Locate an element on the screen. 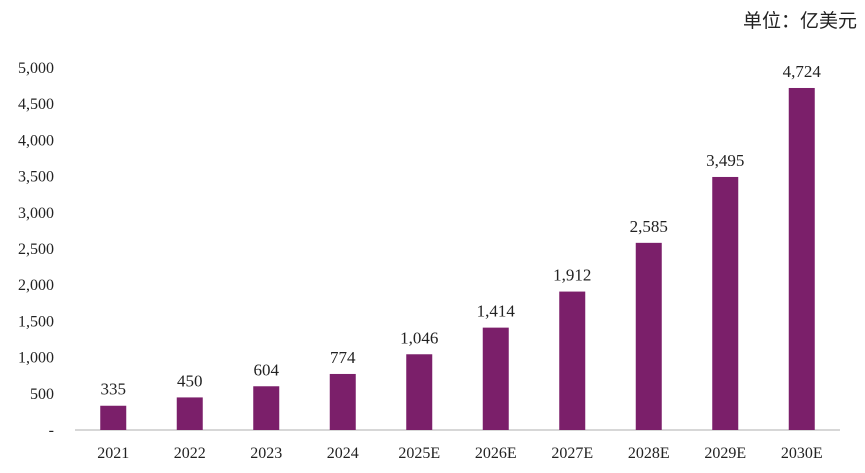  y-tick-label: 3,000 is located at coordinates (36, 213).